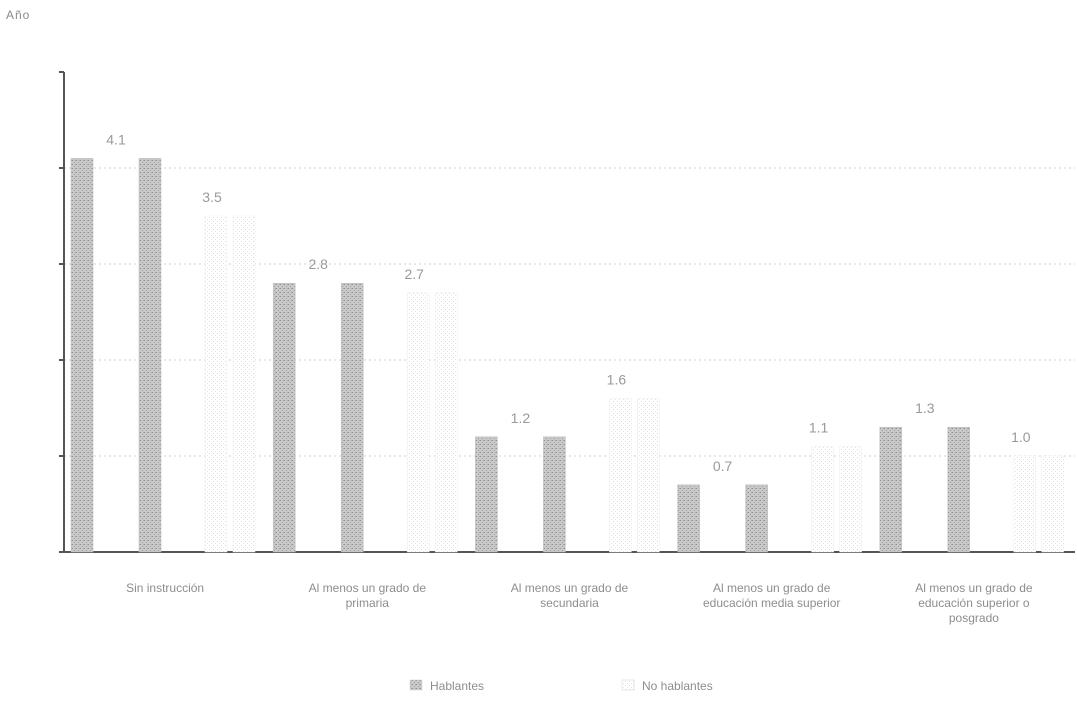 This screenshot has height=707, width=1077. I want to click on category-label: Al menos un grado de secundaria, so click(570, 595).